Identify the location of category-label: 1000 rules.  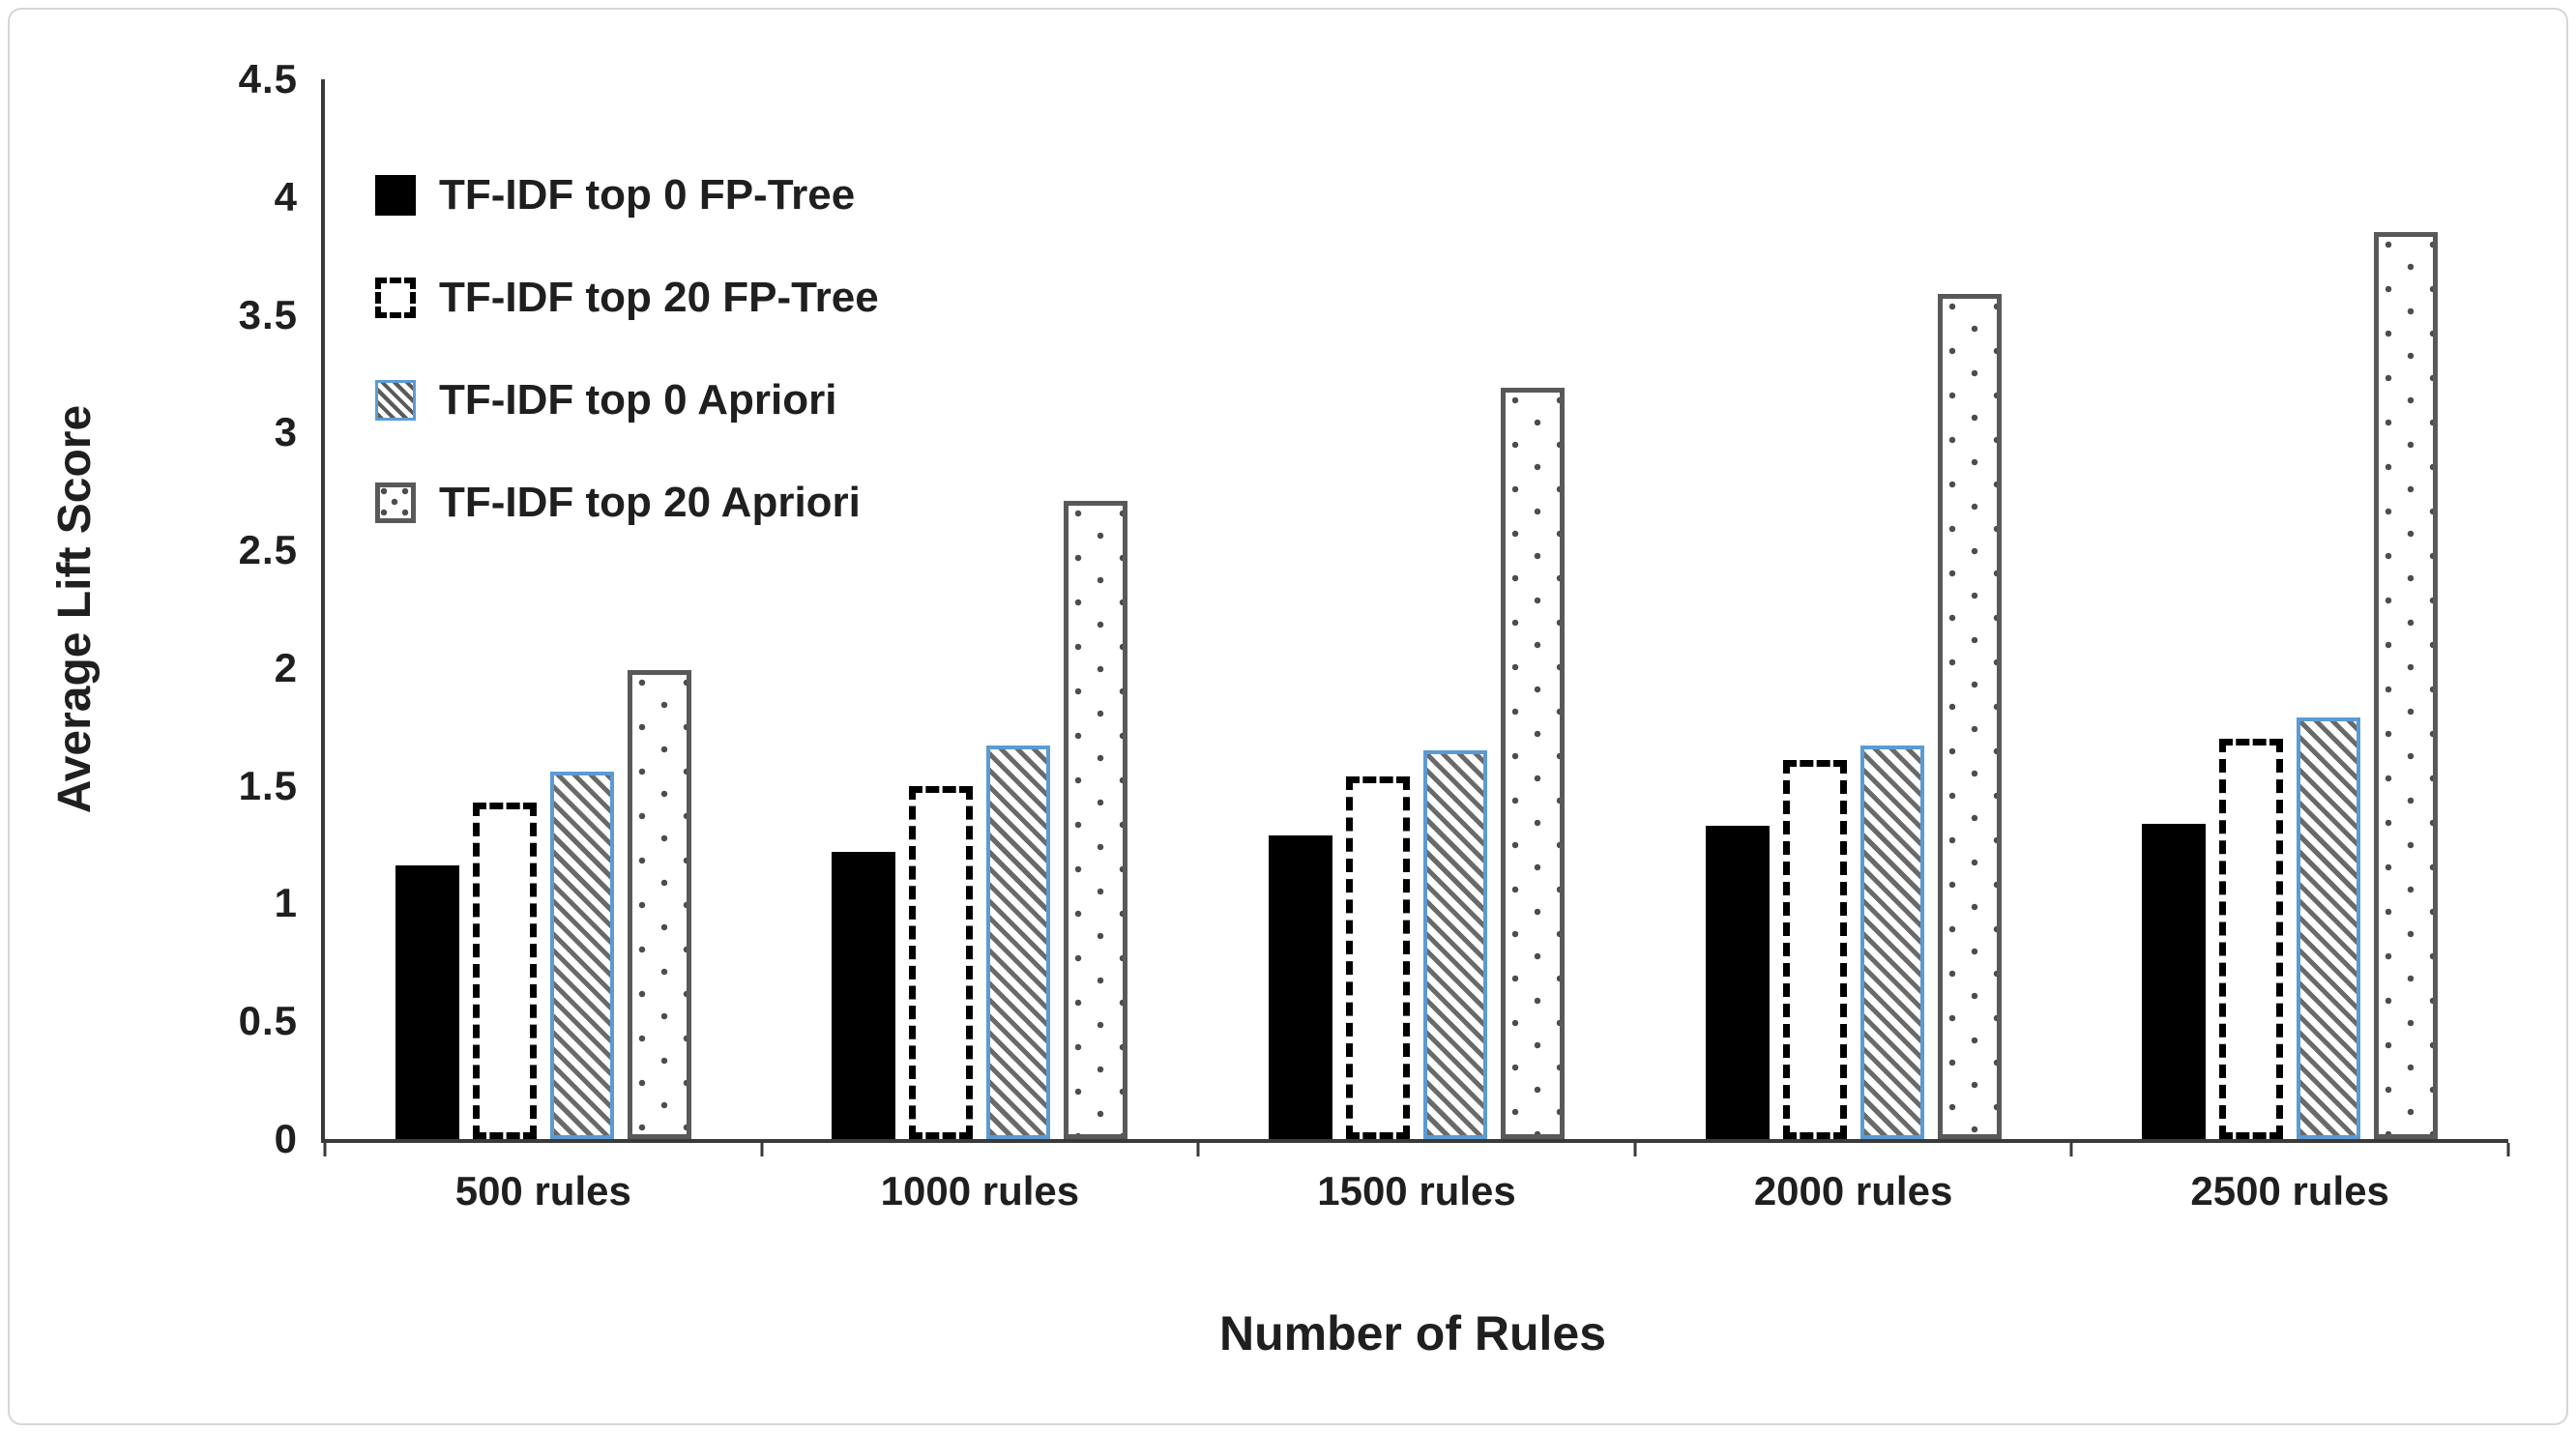
(980, 1191).